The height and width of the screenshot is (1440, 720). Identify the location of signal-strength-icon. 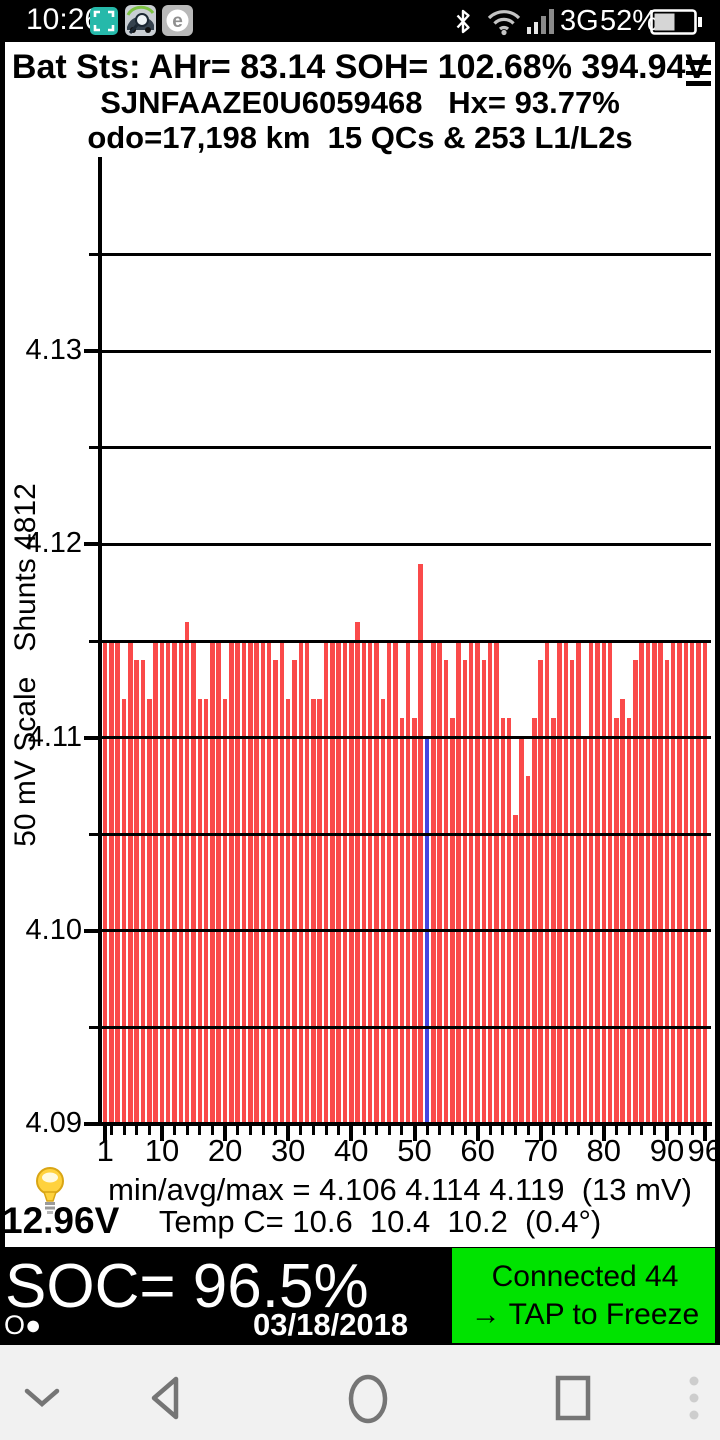
(542, 24).